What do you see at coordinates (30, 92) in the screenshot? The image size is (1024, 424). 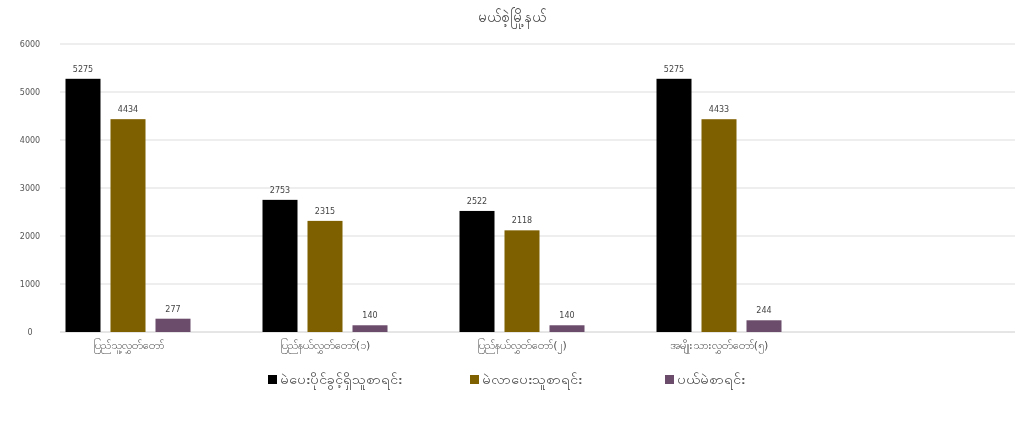 I see `y-tick-label: 5000` at bounding box center [30, 92].